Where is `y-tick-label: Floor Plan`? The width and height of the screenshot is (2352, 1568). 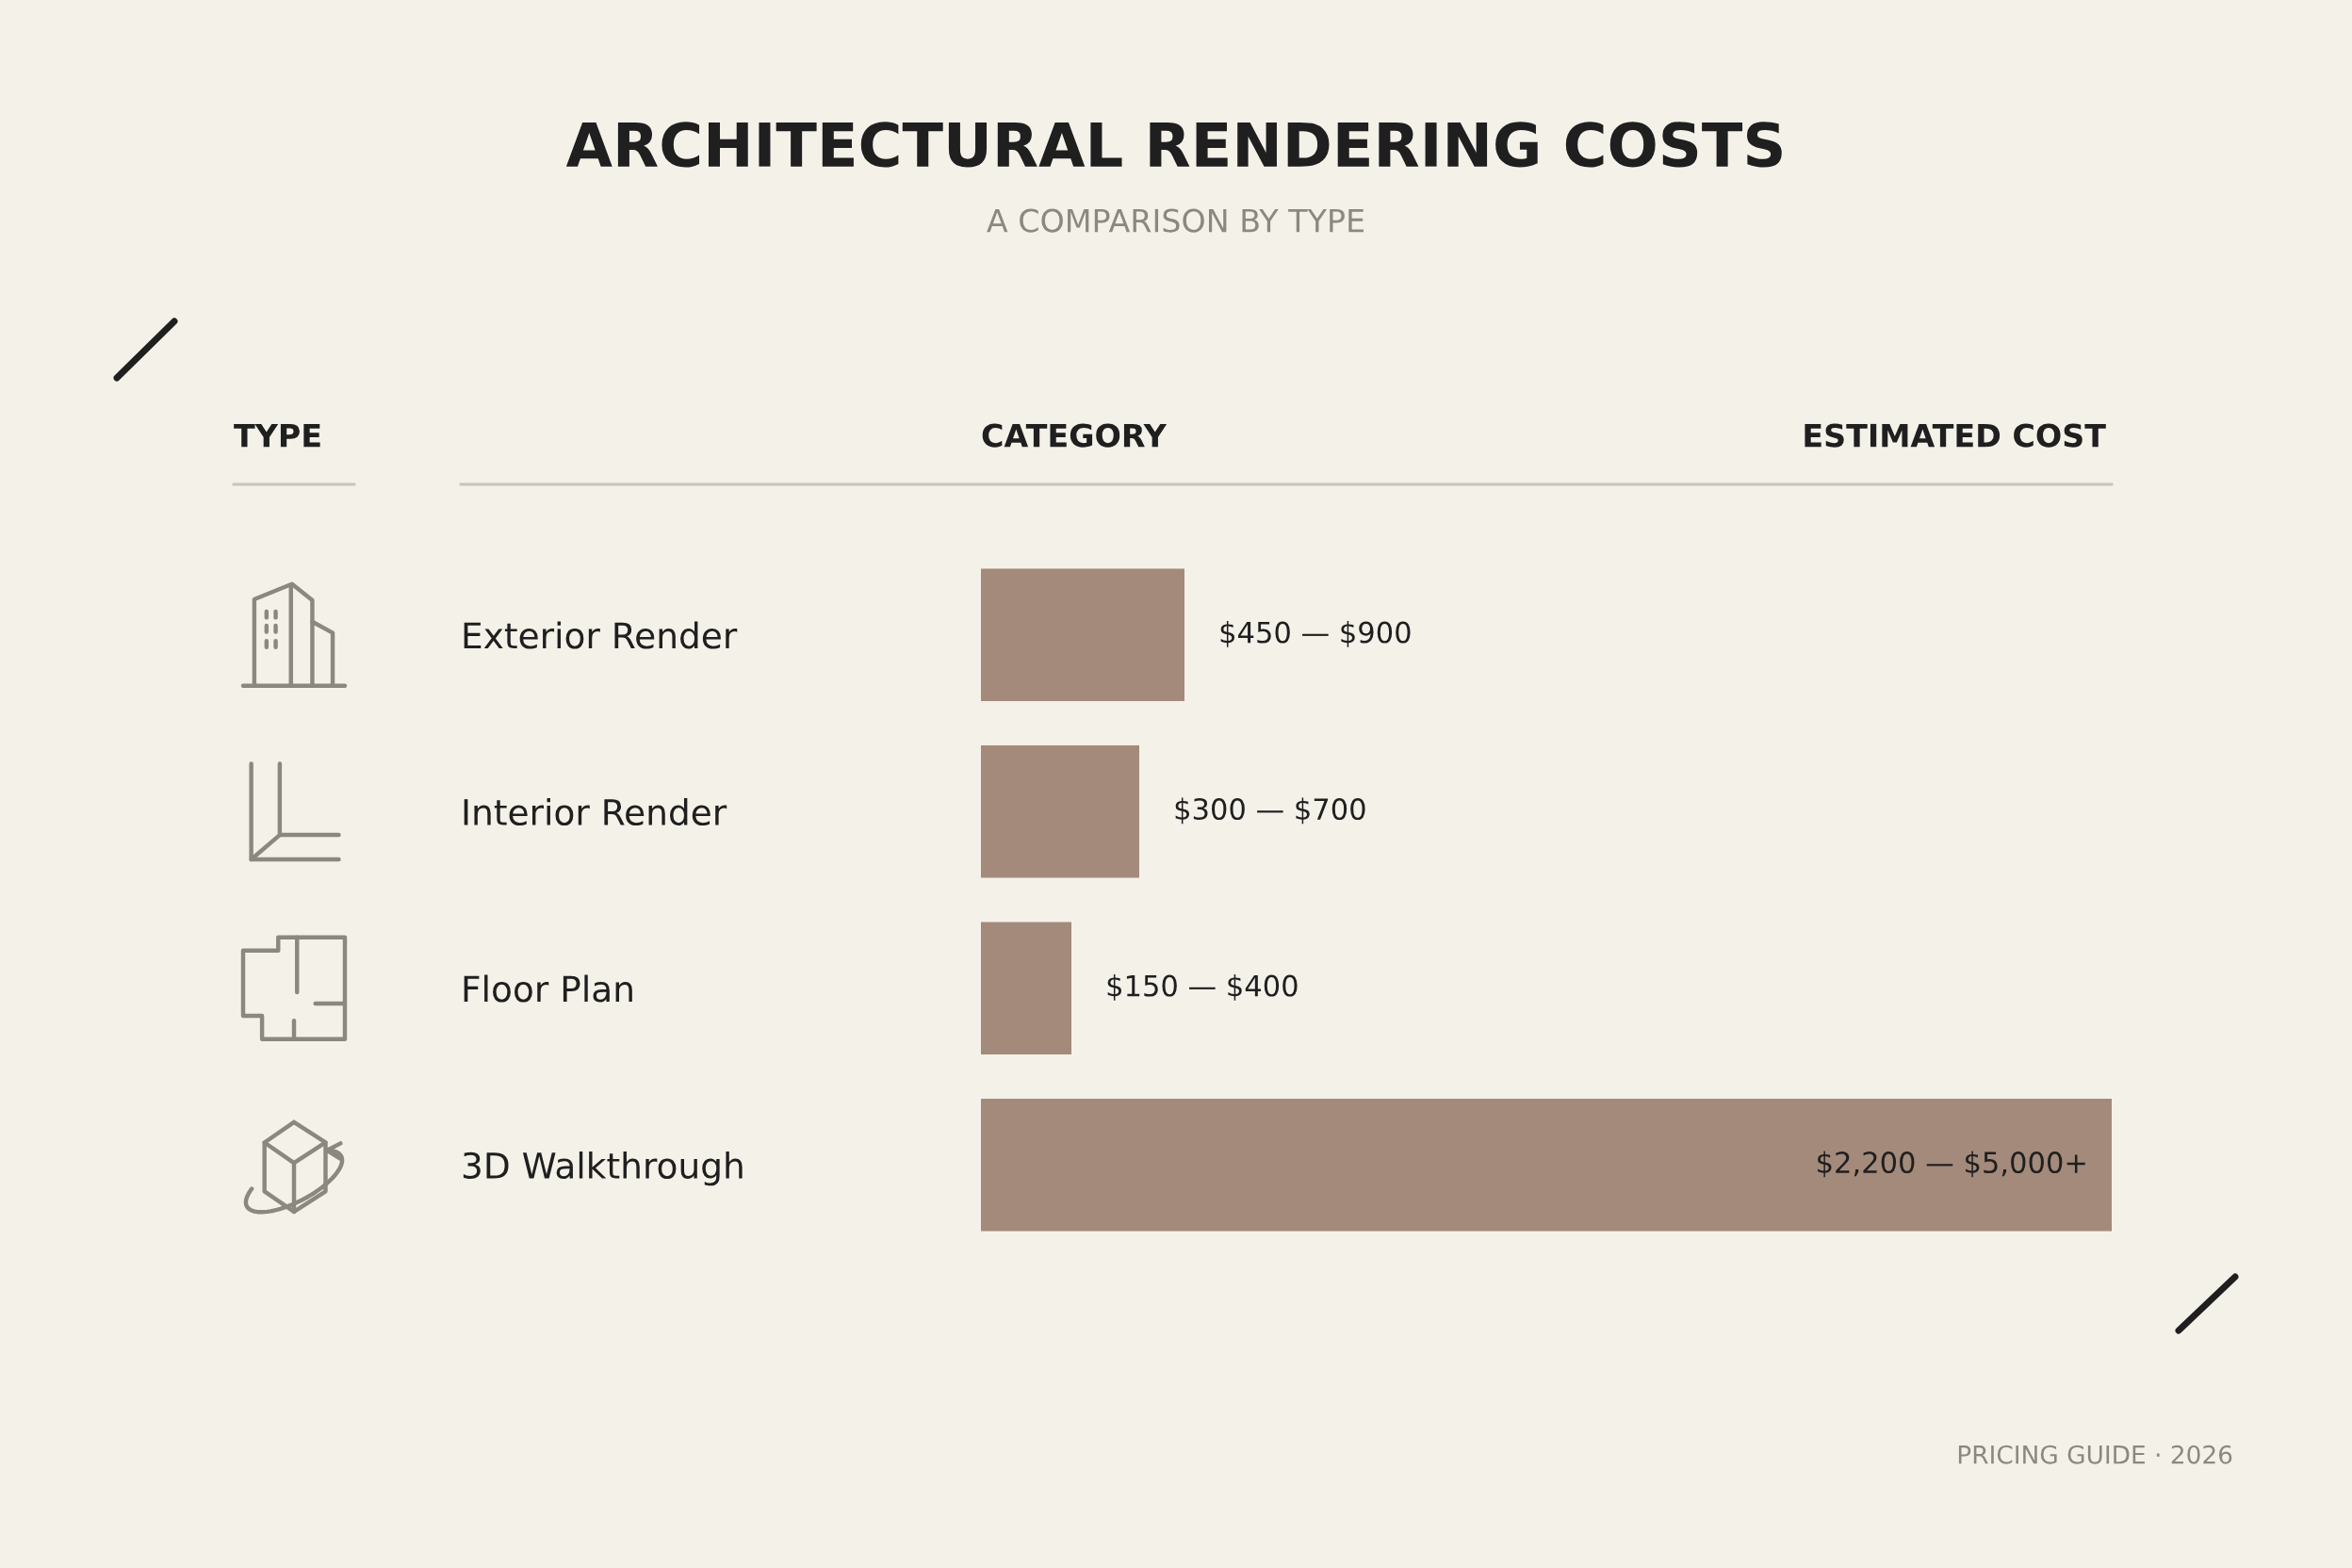
y-tick-label: Floor Plan is located at coordinates (548, 988).